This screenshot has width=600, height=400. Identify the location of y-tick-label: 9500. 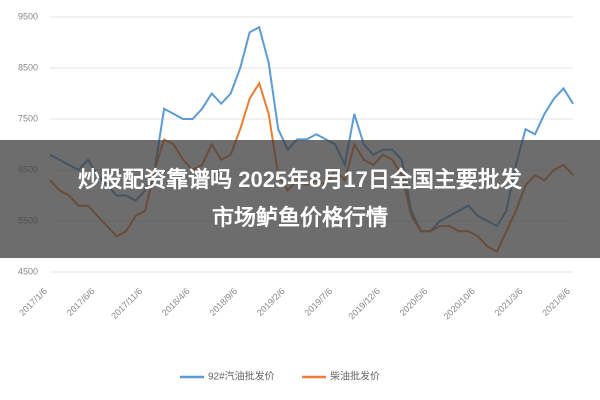
(28, 16).